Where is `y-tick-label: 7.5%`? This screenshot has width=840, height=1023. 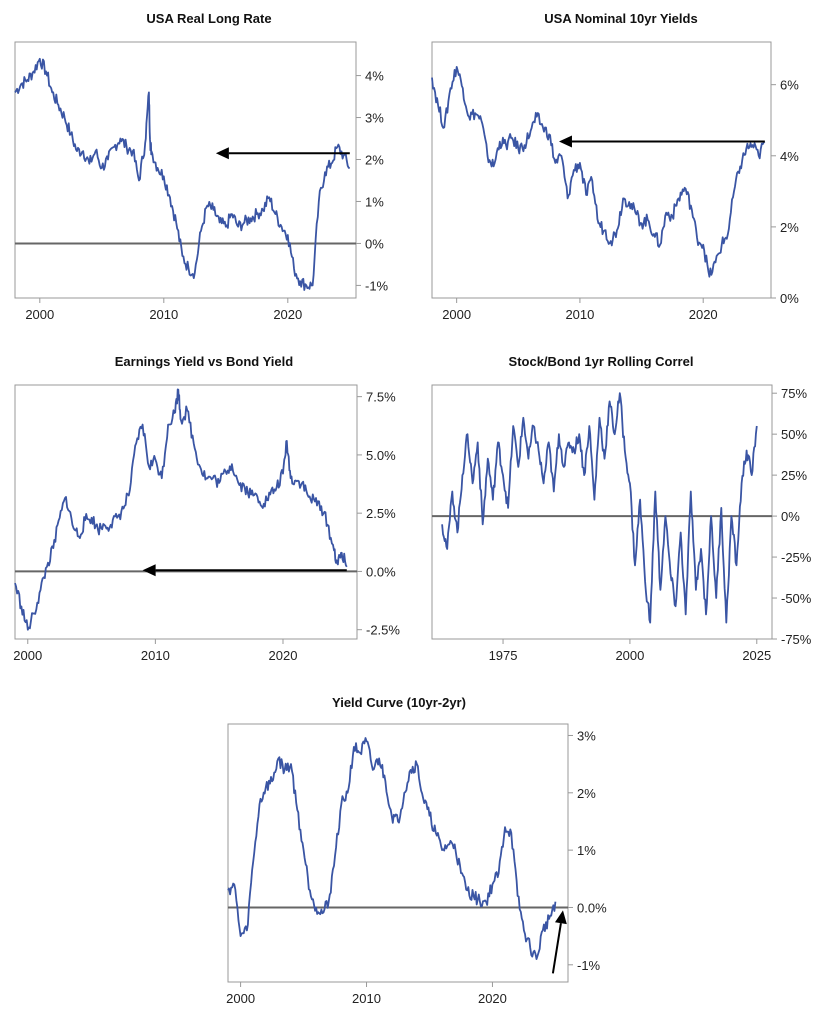 y-tick-label: 7.5% is located at coordinates (381, 397).